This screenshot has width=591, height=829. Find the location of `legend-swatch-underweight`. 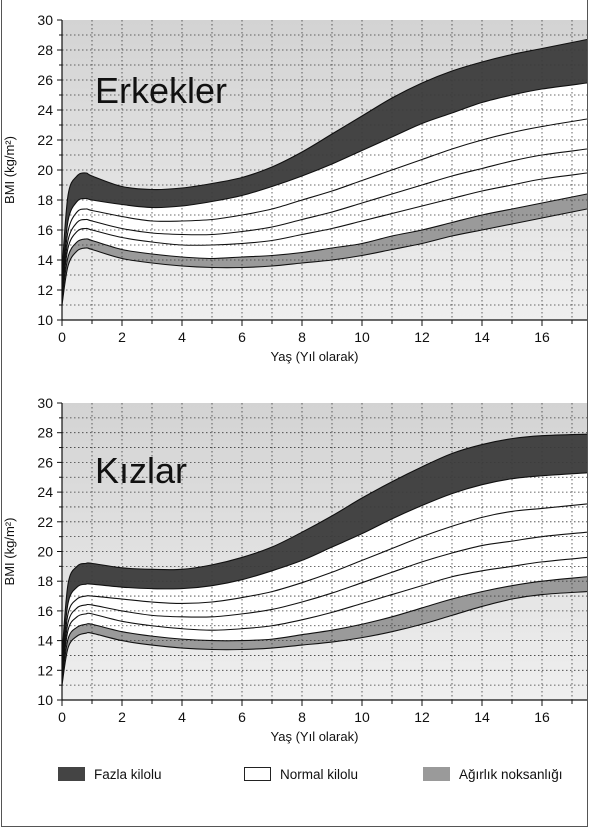

legend-swatch-underweight is located at coordinates (436, 774).